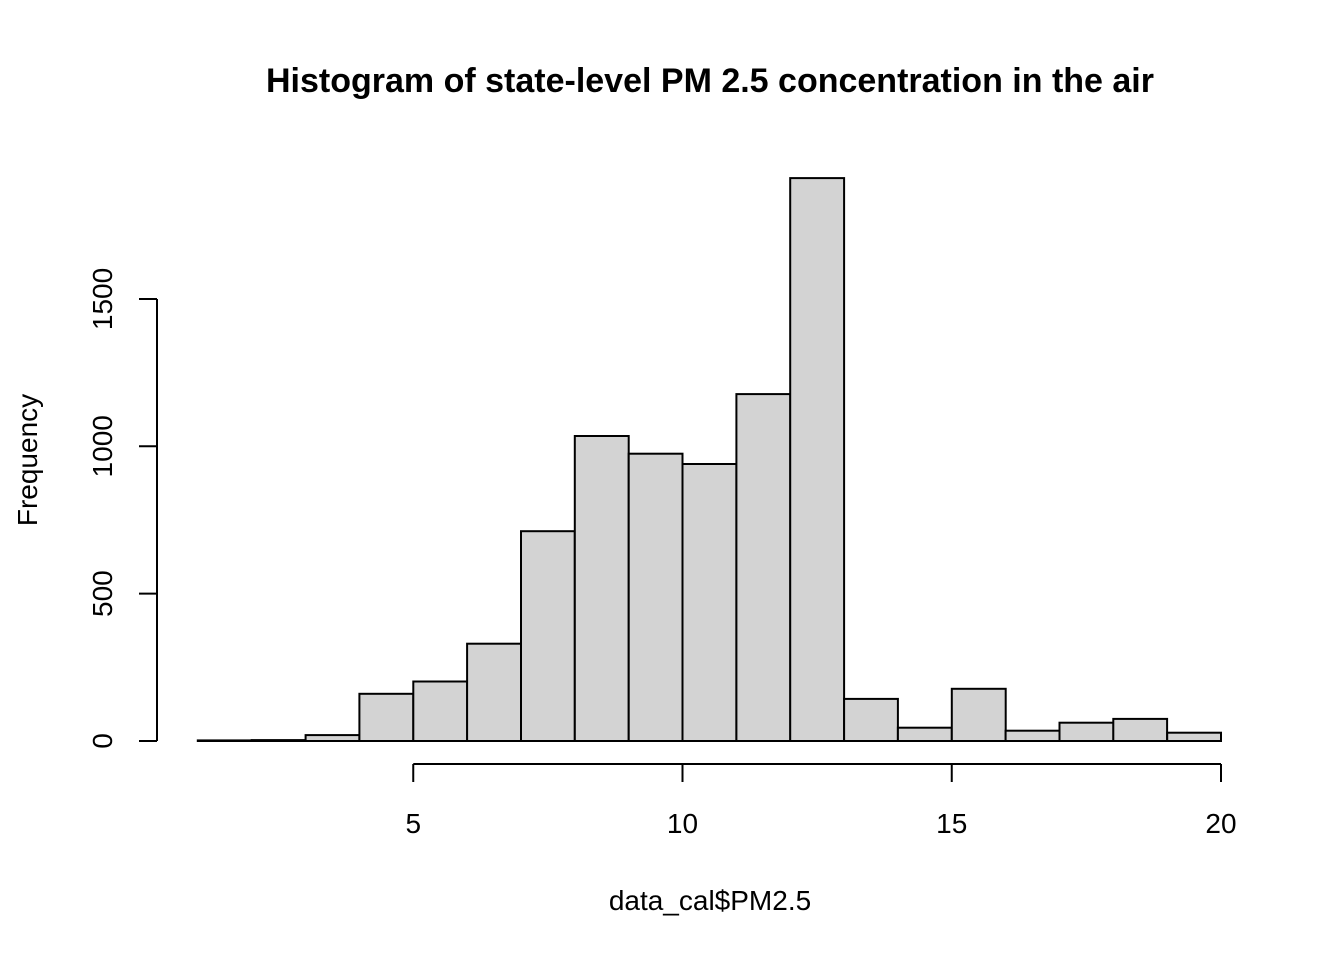 The width and height of the screenshot is (1344, 960). I want to click on x-tick-label: 5, so click(413, 823).